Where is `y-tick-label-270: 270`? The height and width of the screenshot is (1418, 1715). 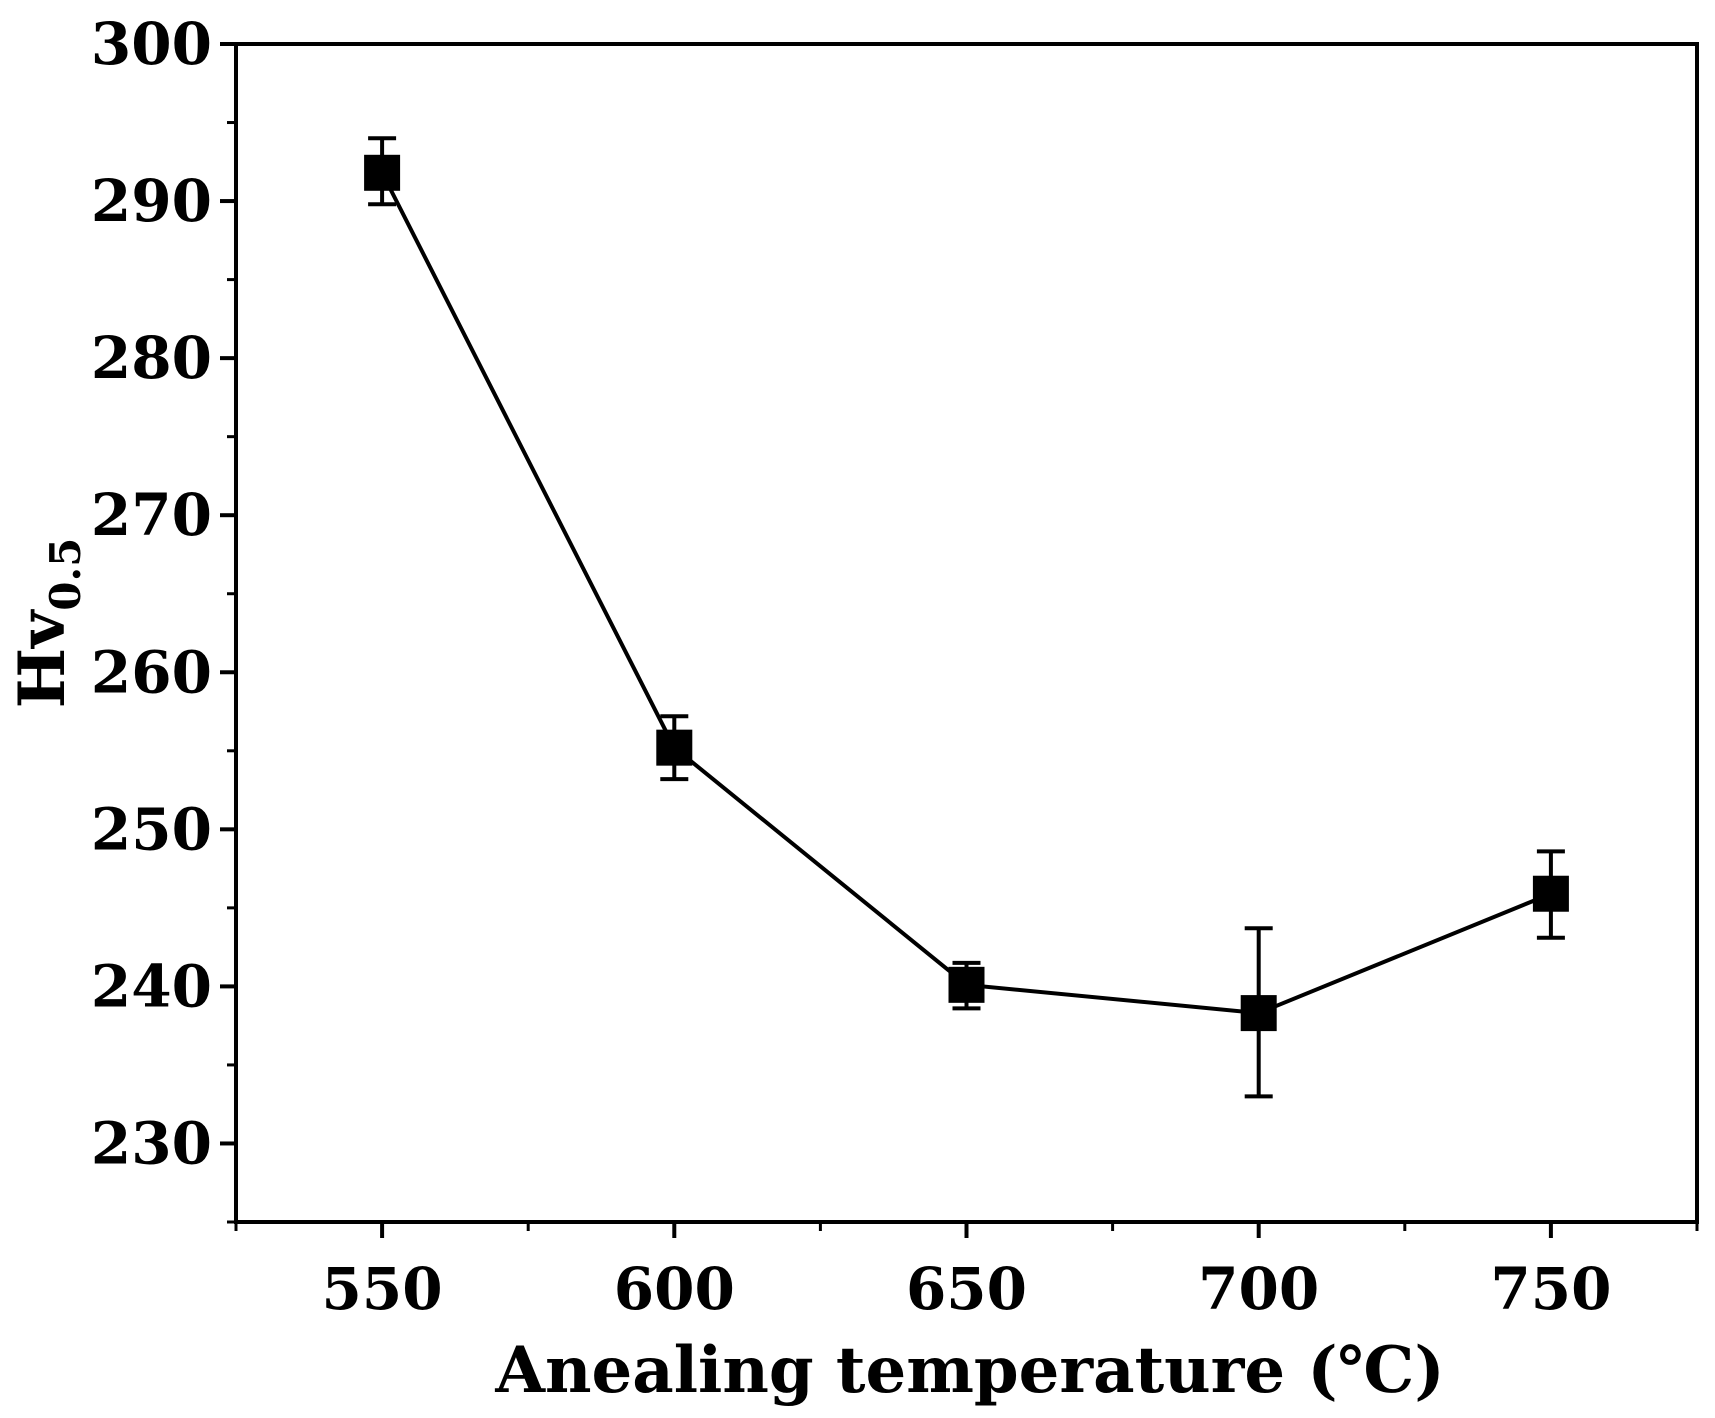
y-tick-label-270: 270 is located at coordinates (151, 515).